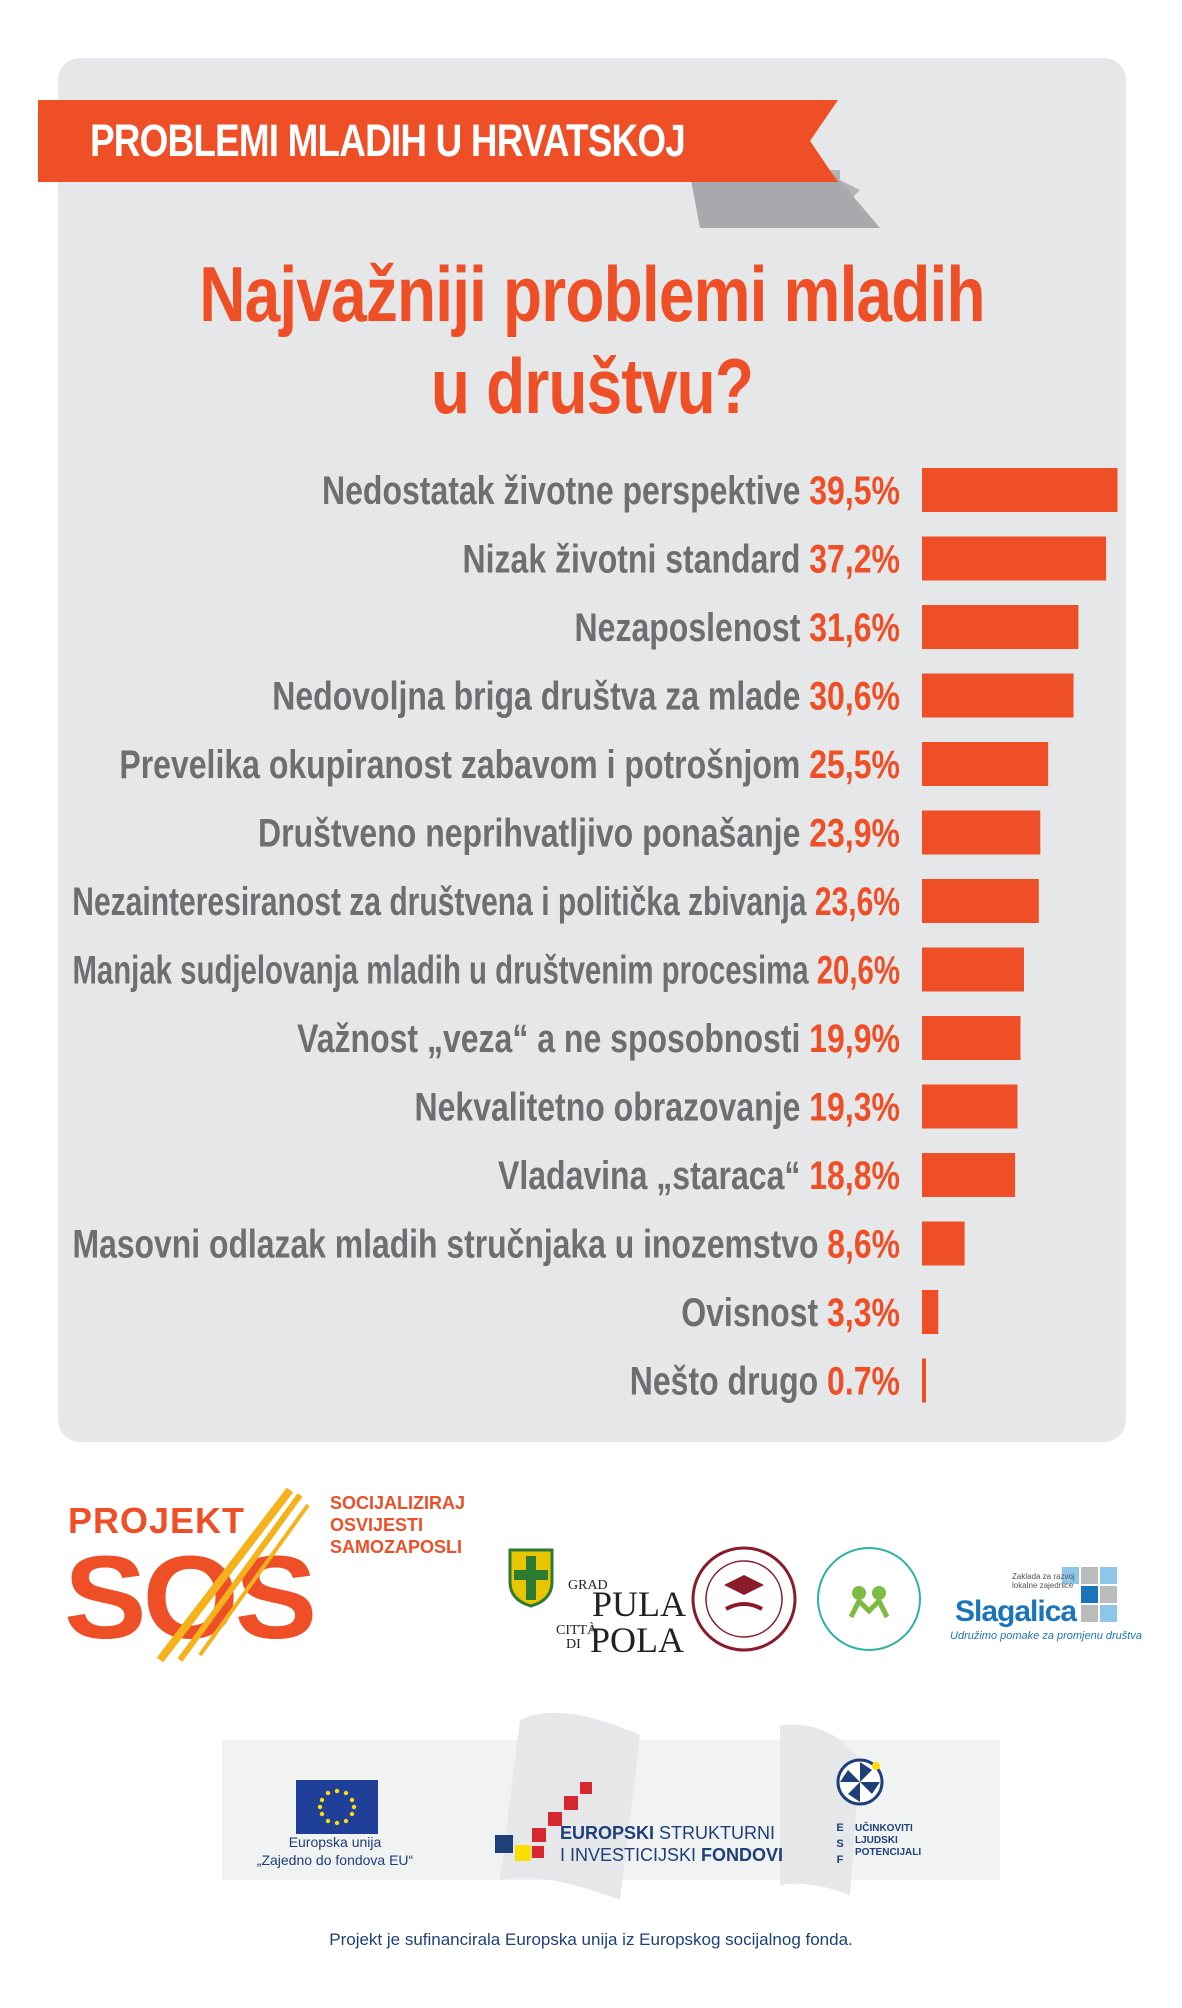 The width and height of the screenshot is (1182, 2008). Describe the element at coordinates (335, 1851) in the screenshot. I see `eu-caption: Europska unija „Zajedno do fondova EU“` at that location.